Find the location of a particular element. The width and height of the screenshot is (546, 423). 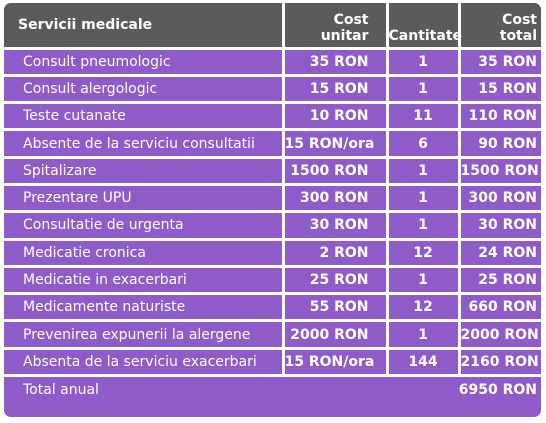

table-row: Medicamente naturiste 55 RON 12 660 RON is located at coordinates (272, 308).